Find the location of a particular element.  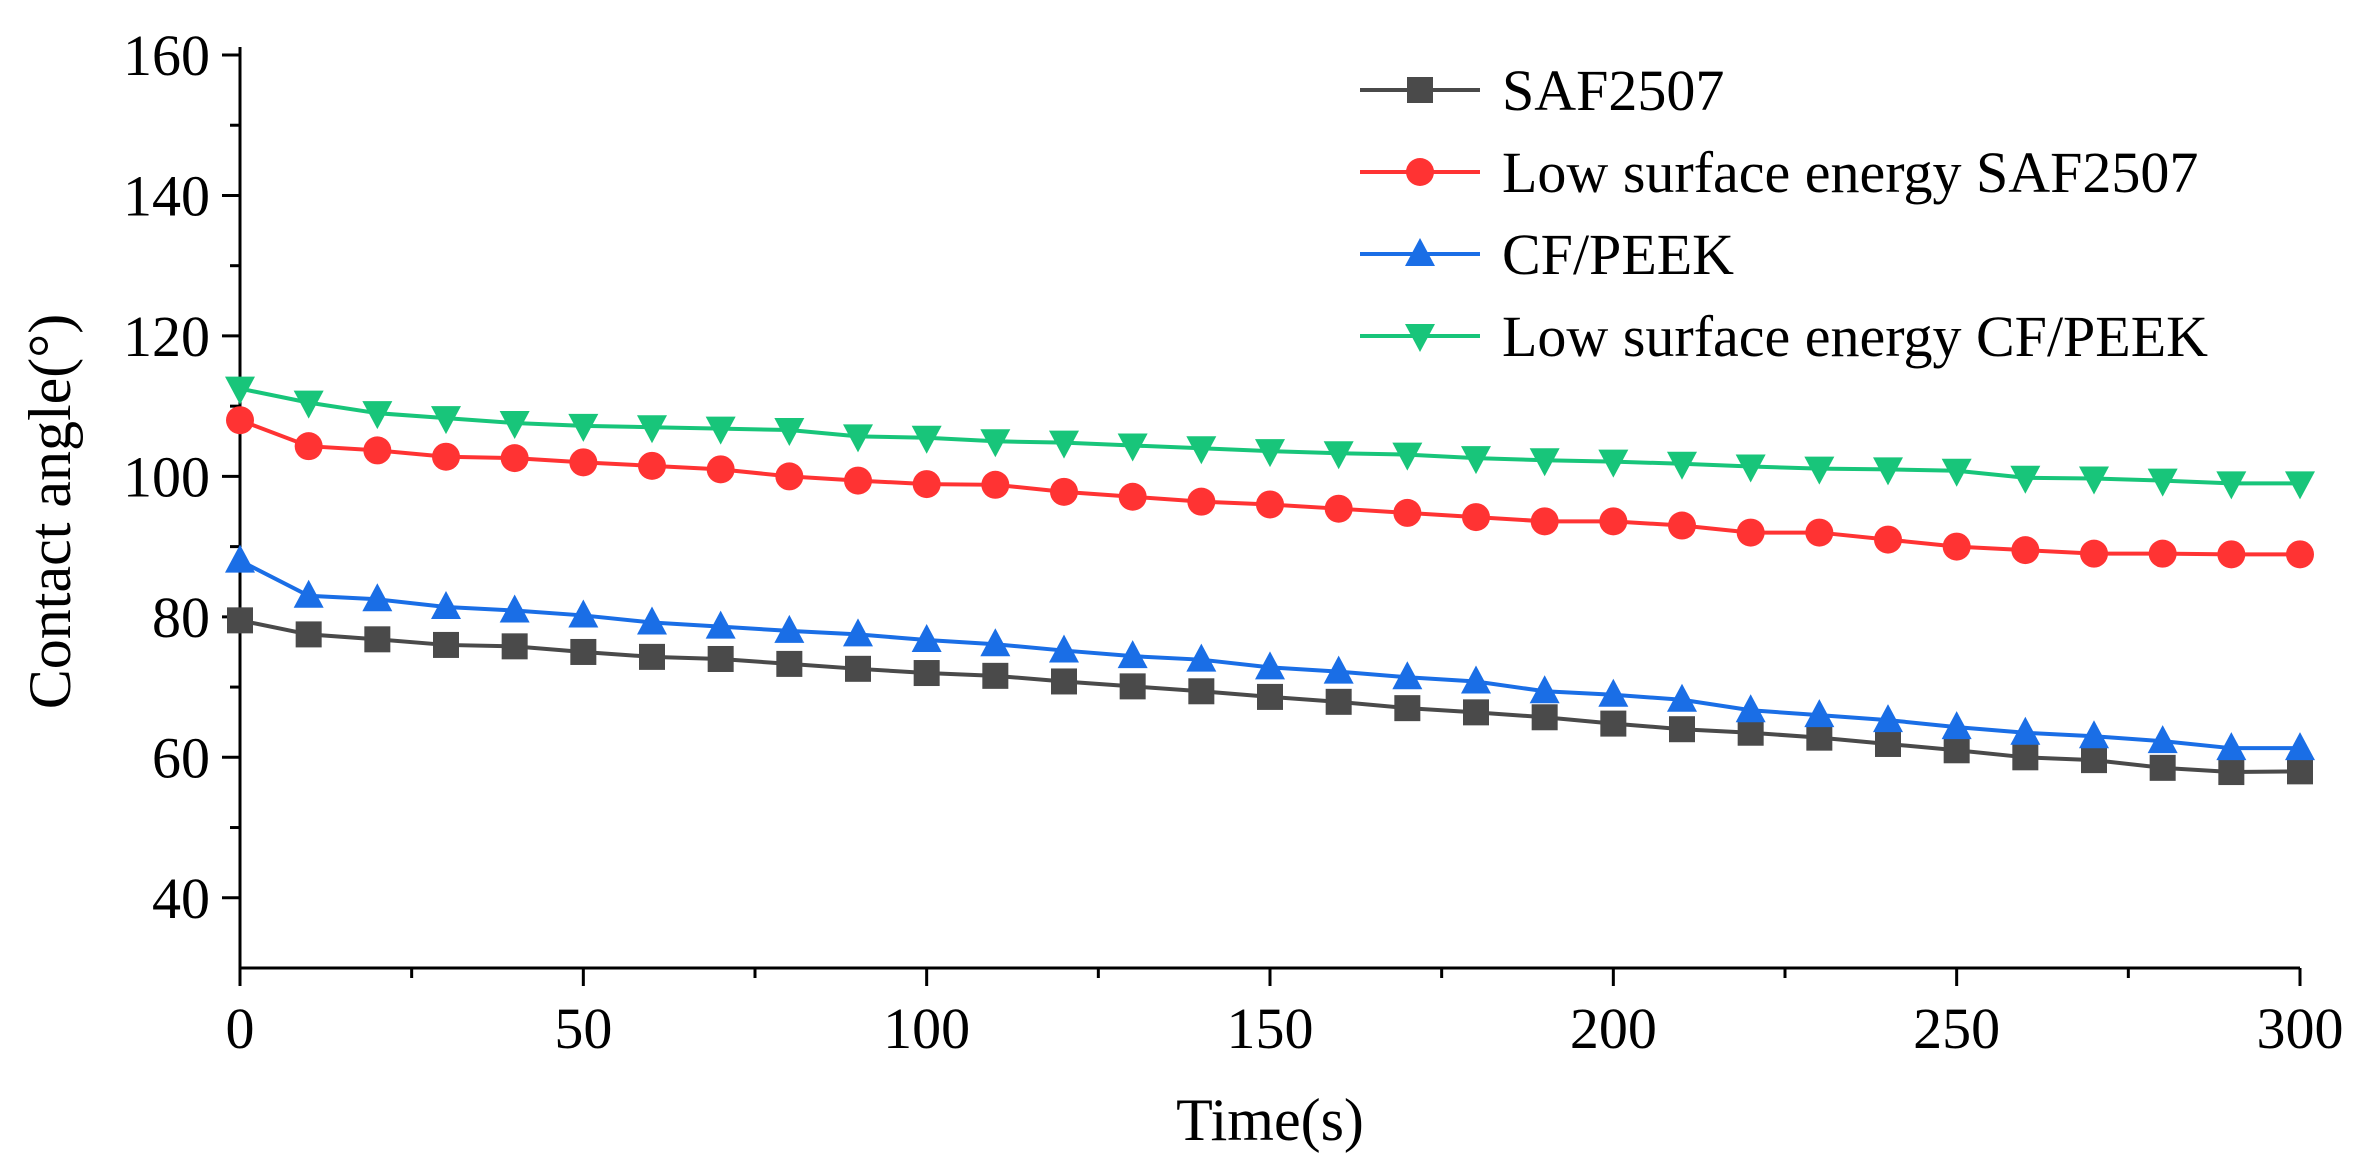

x-tick-label: 100 is located at coordinates (926, 1028).